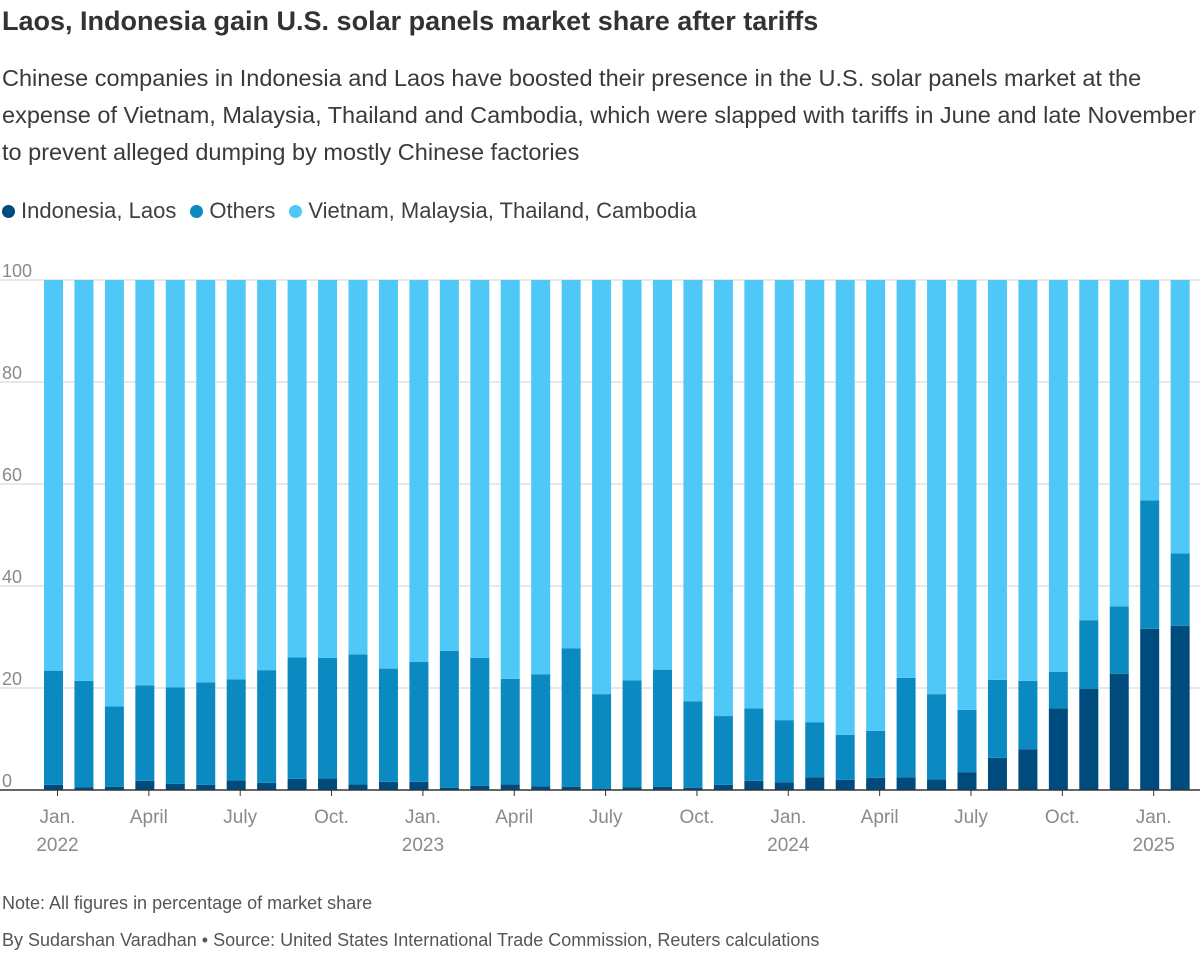  I want to click on legend-item-others: Others, so click(232, 211).